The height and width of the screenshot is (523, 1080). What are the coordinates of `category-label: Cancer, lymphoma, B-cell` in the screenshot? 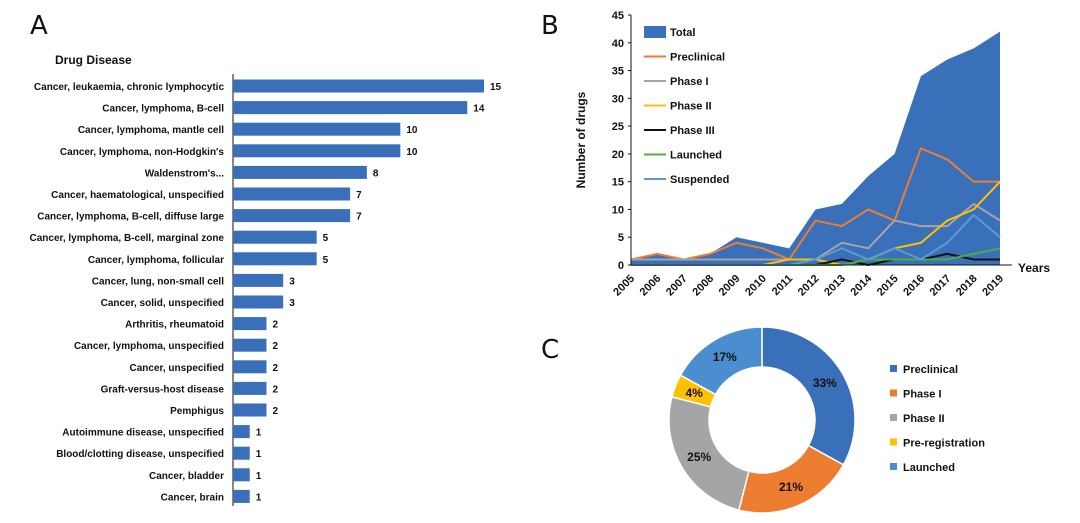 It's located at (163, 109).